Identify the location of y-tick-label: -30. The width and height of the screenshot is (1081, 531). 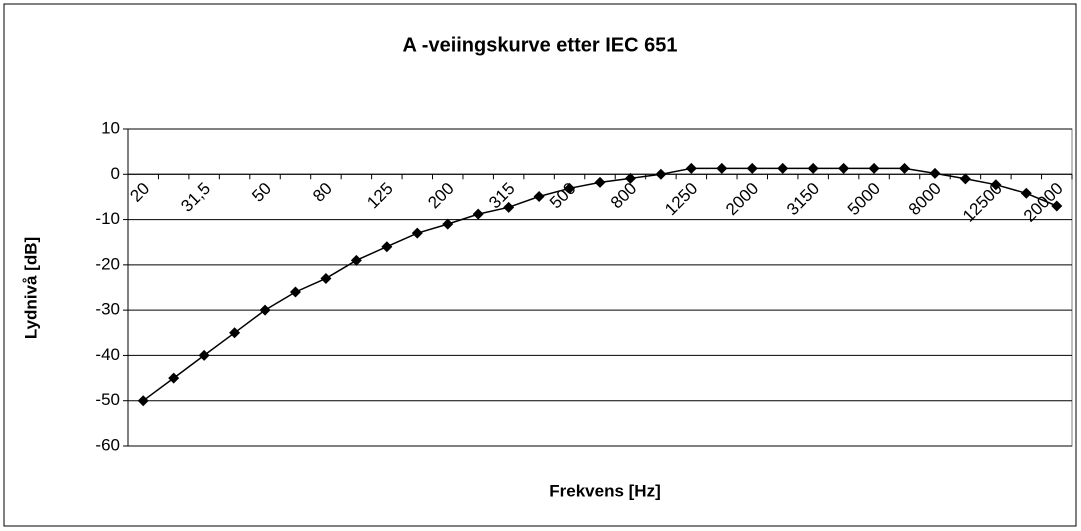
(107, 309).